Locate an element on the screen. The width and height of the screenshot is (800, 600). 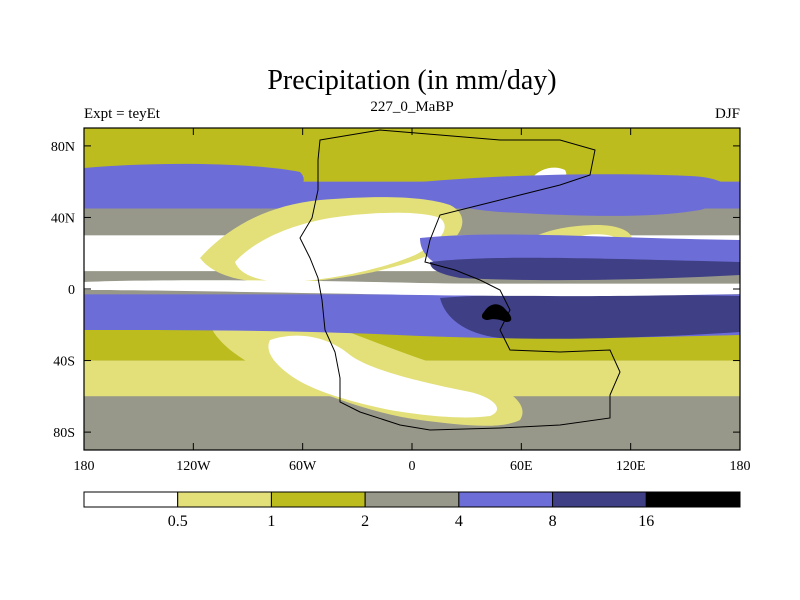
wet-band-north-east is located at coordinates (574, 195).